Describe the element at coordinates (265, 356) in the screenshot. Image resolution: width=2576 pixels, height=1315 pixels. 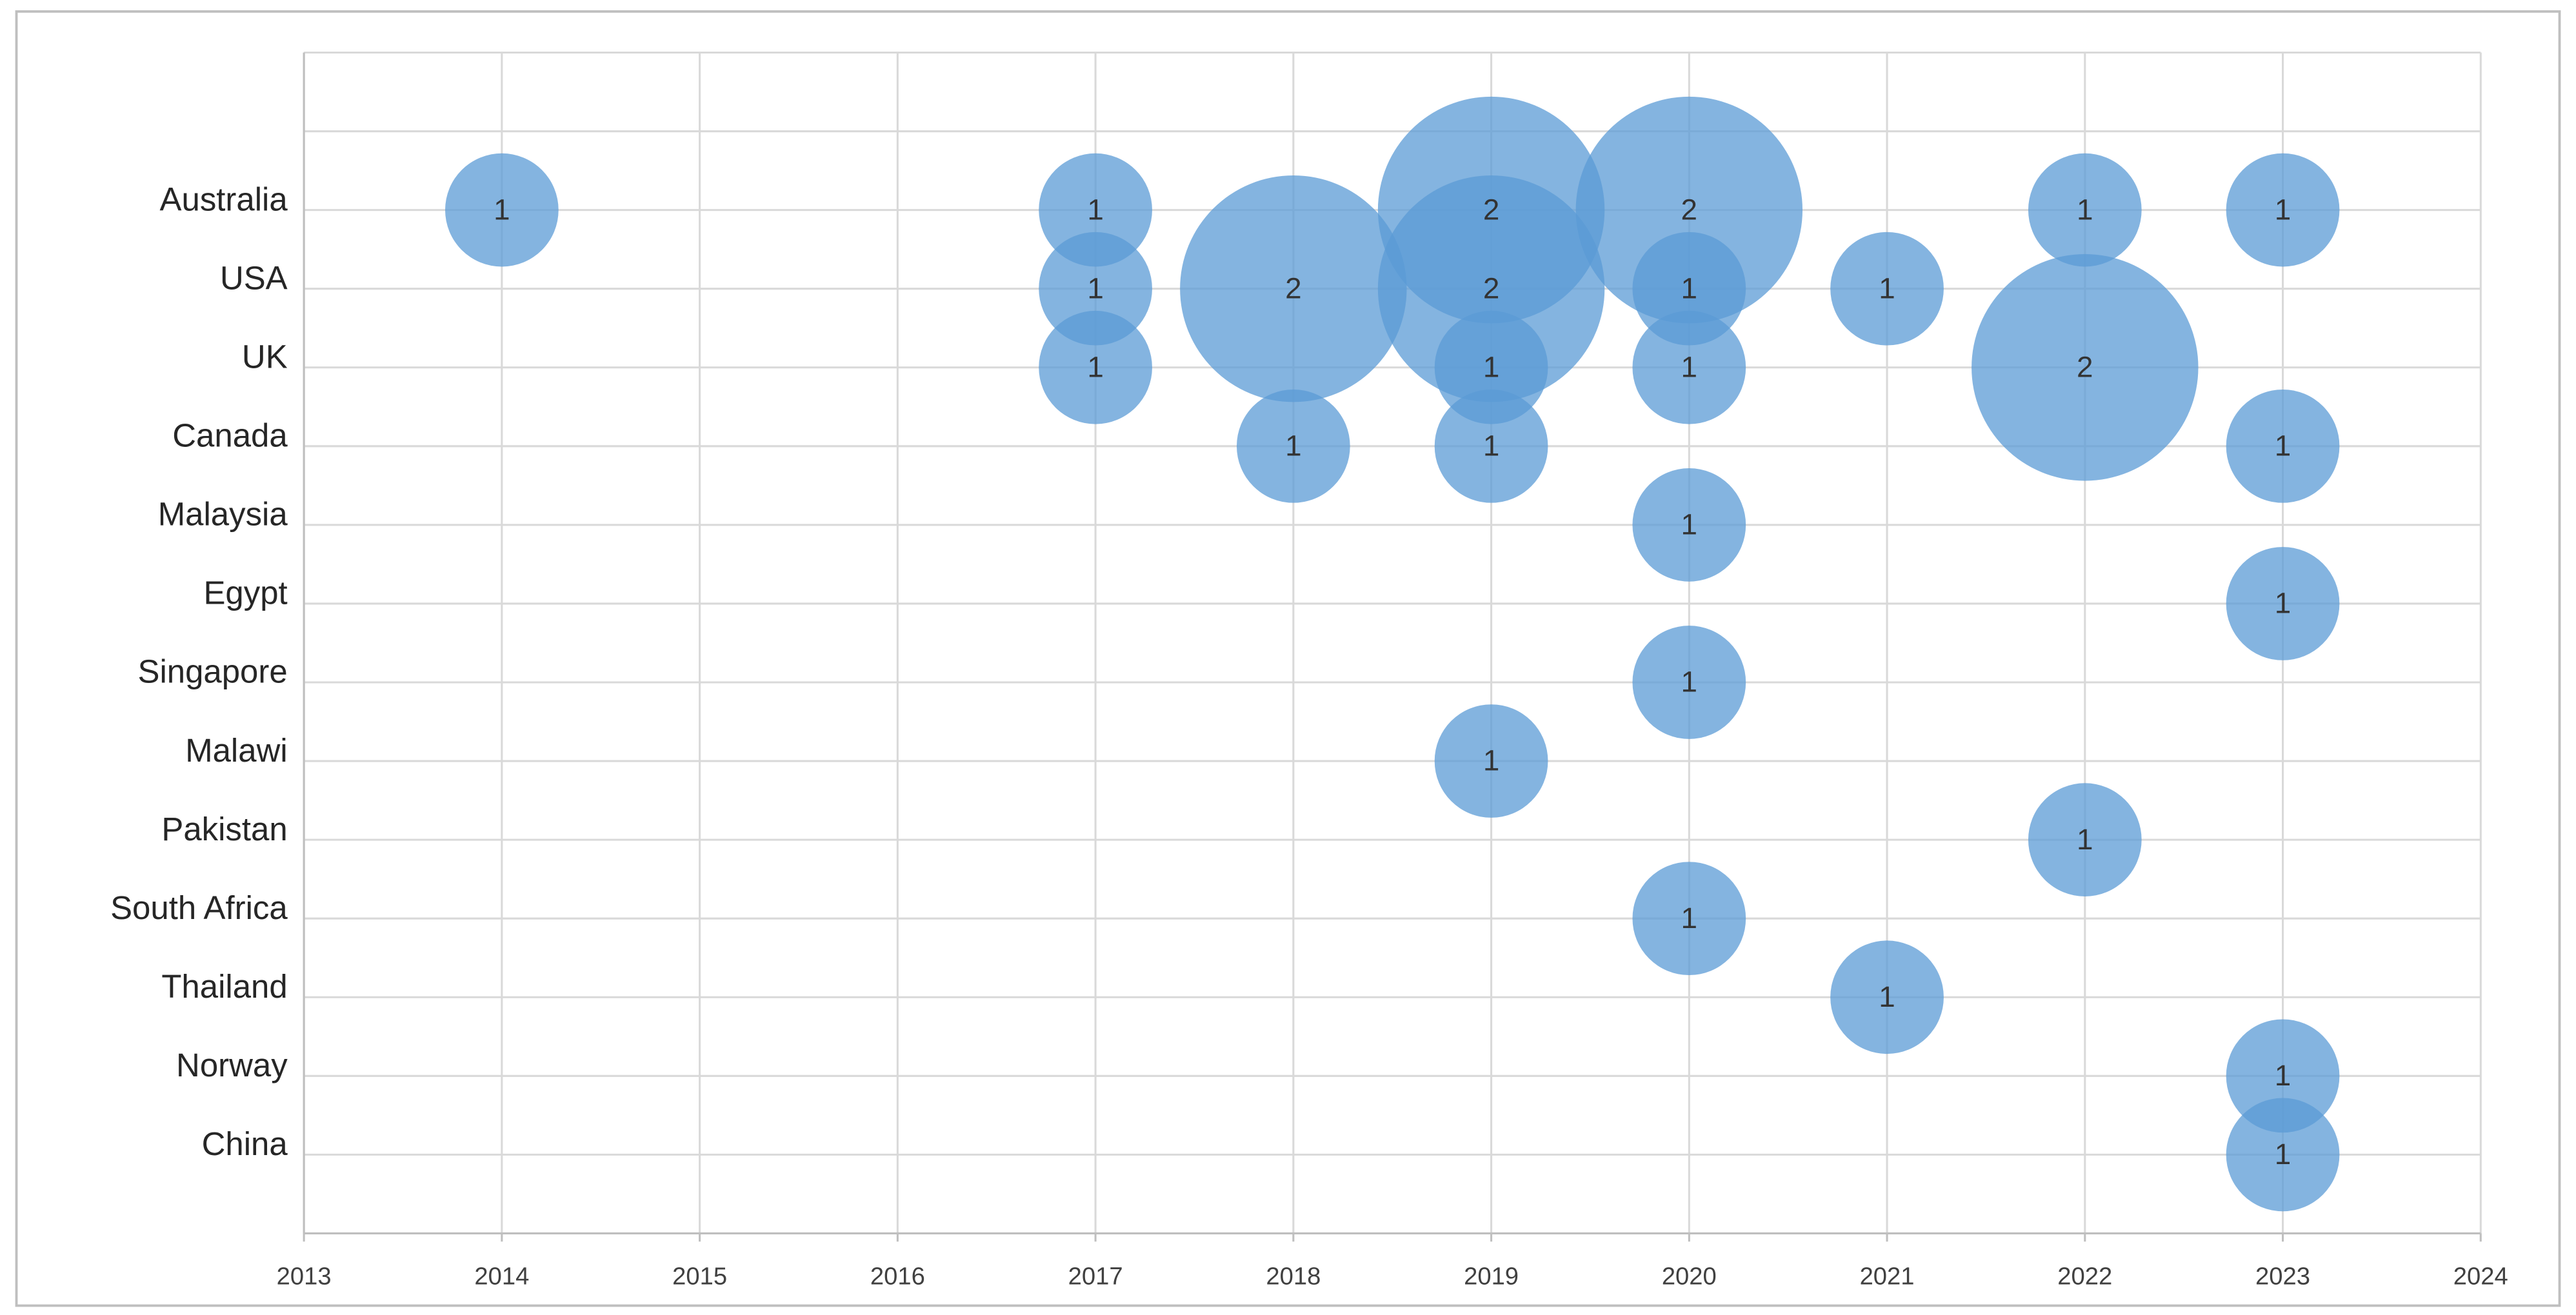
I see `y-tick-label: UK` at that location.